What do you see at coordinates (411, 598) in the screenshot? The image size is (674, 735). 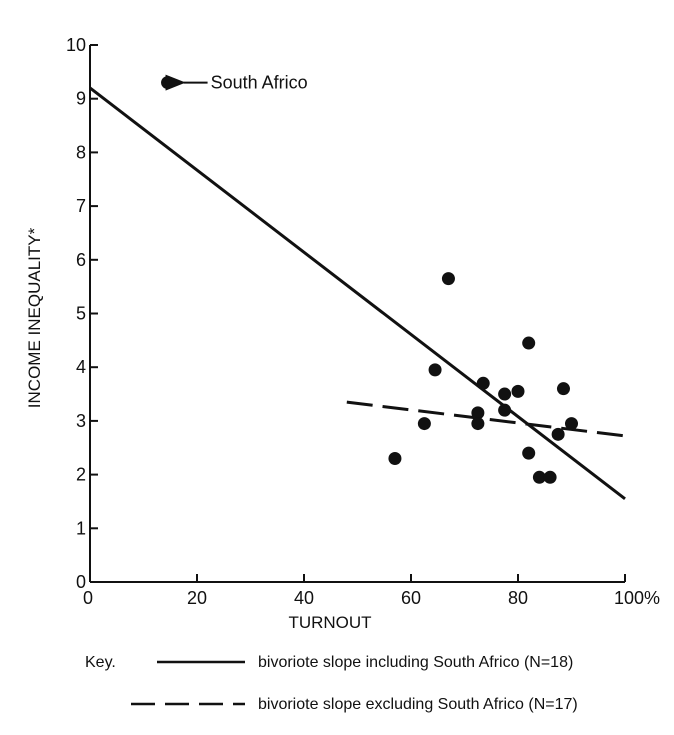 I see `x-tick-label: 60` at bounding box center [411, 598].